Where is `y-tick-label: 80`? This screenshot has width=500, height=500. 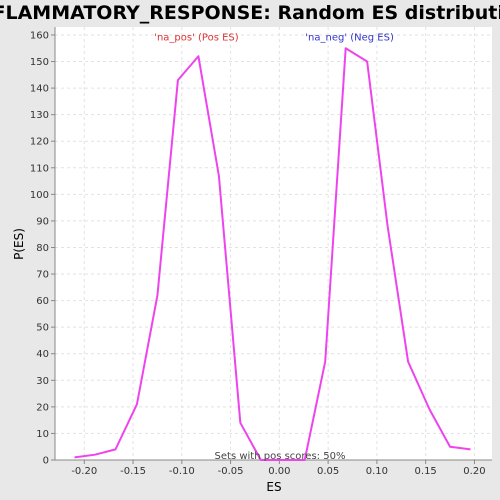
y-tick-label: 80 is located at coordinates (42, 248).